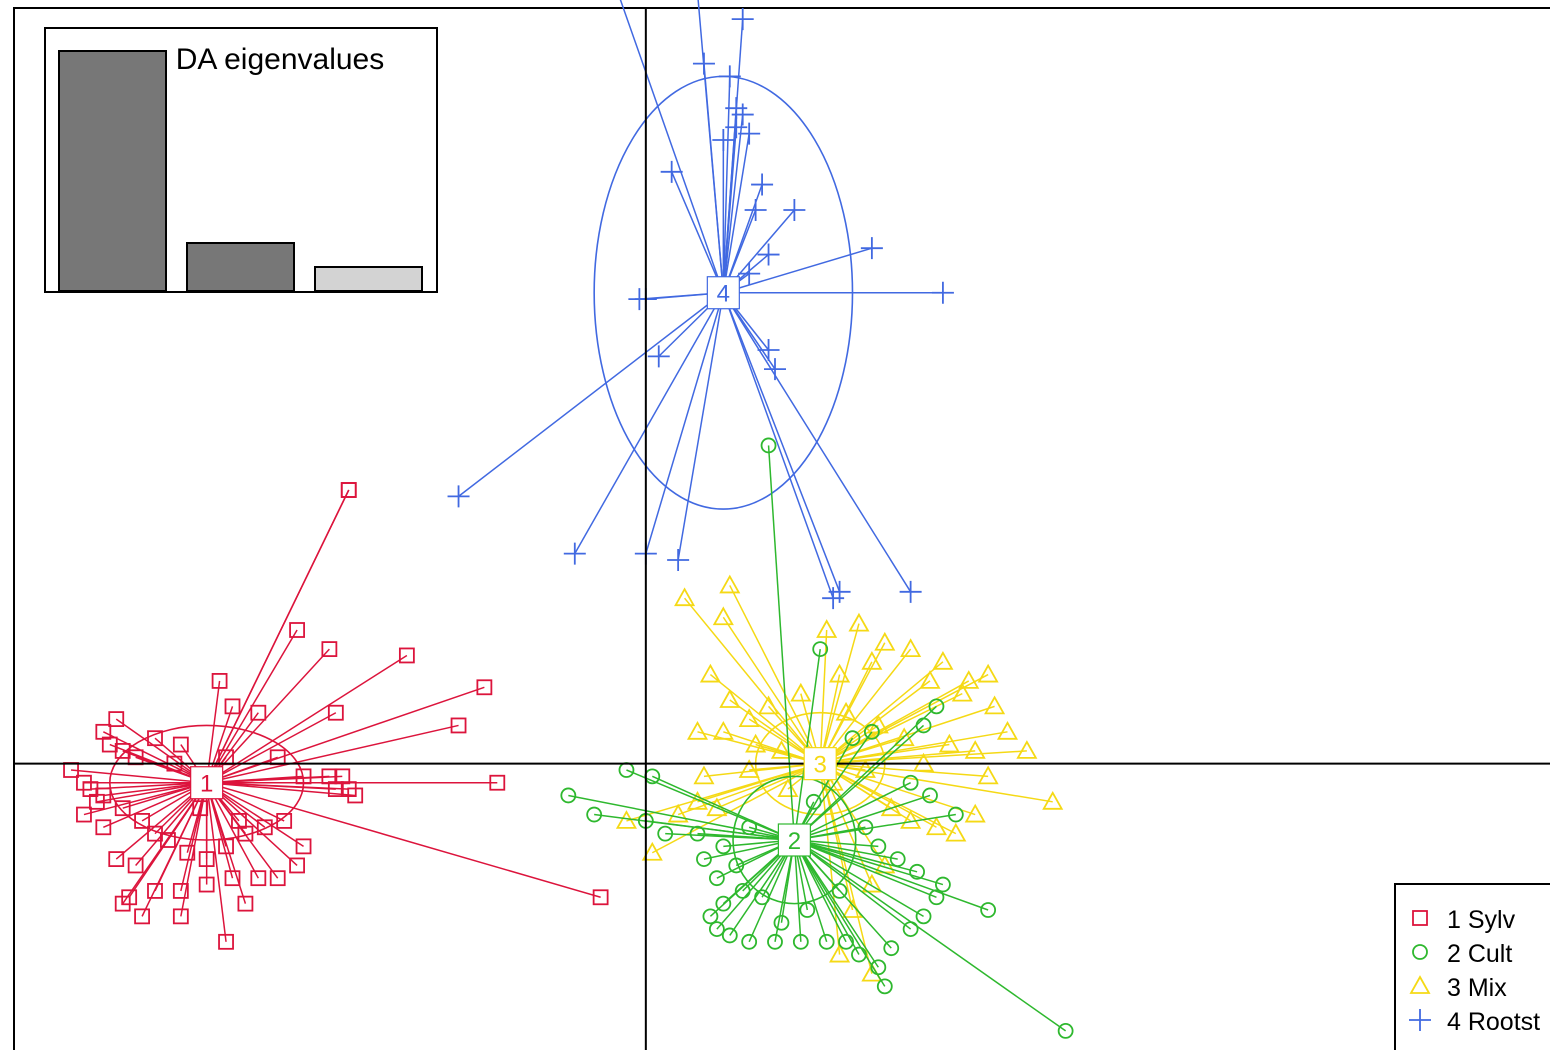 The image size is (1550, 1050). I want to click on centroid-text: 2, so click(794, 841).